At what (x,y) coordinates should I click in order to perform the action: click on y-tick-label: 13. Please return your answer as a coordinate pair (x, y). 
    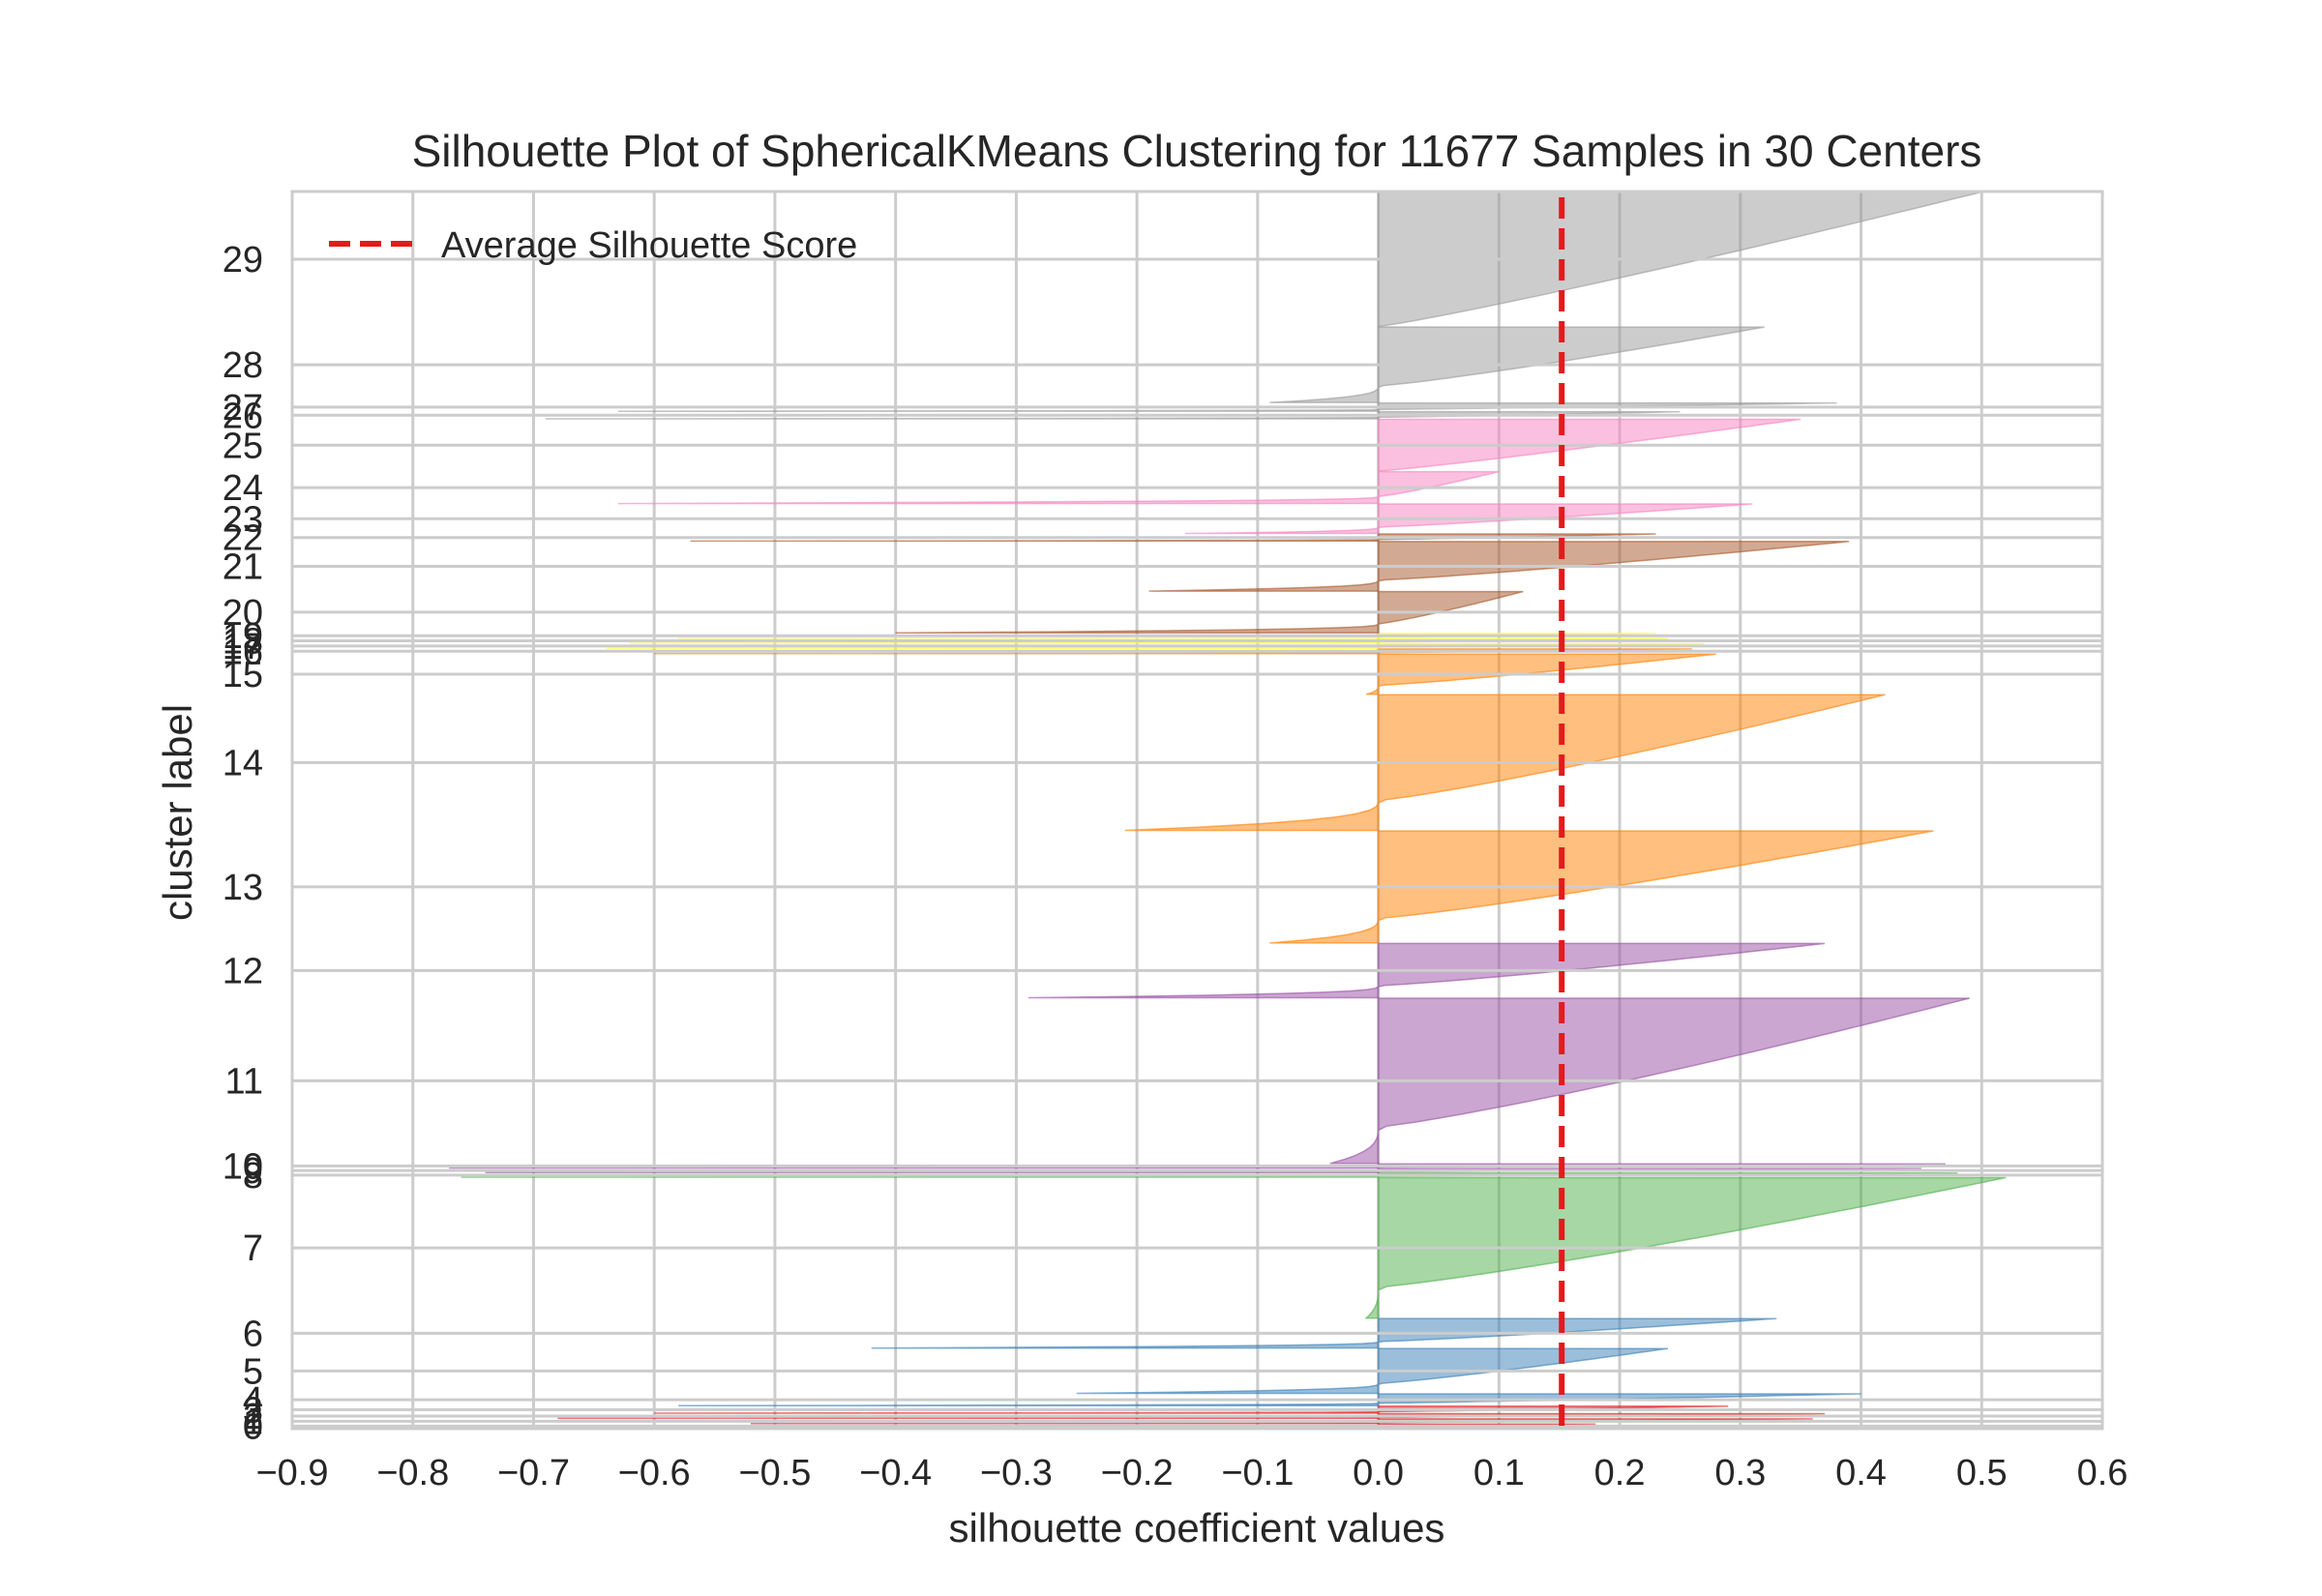
    Looking at the image, I should click on (243, 888).